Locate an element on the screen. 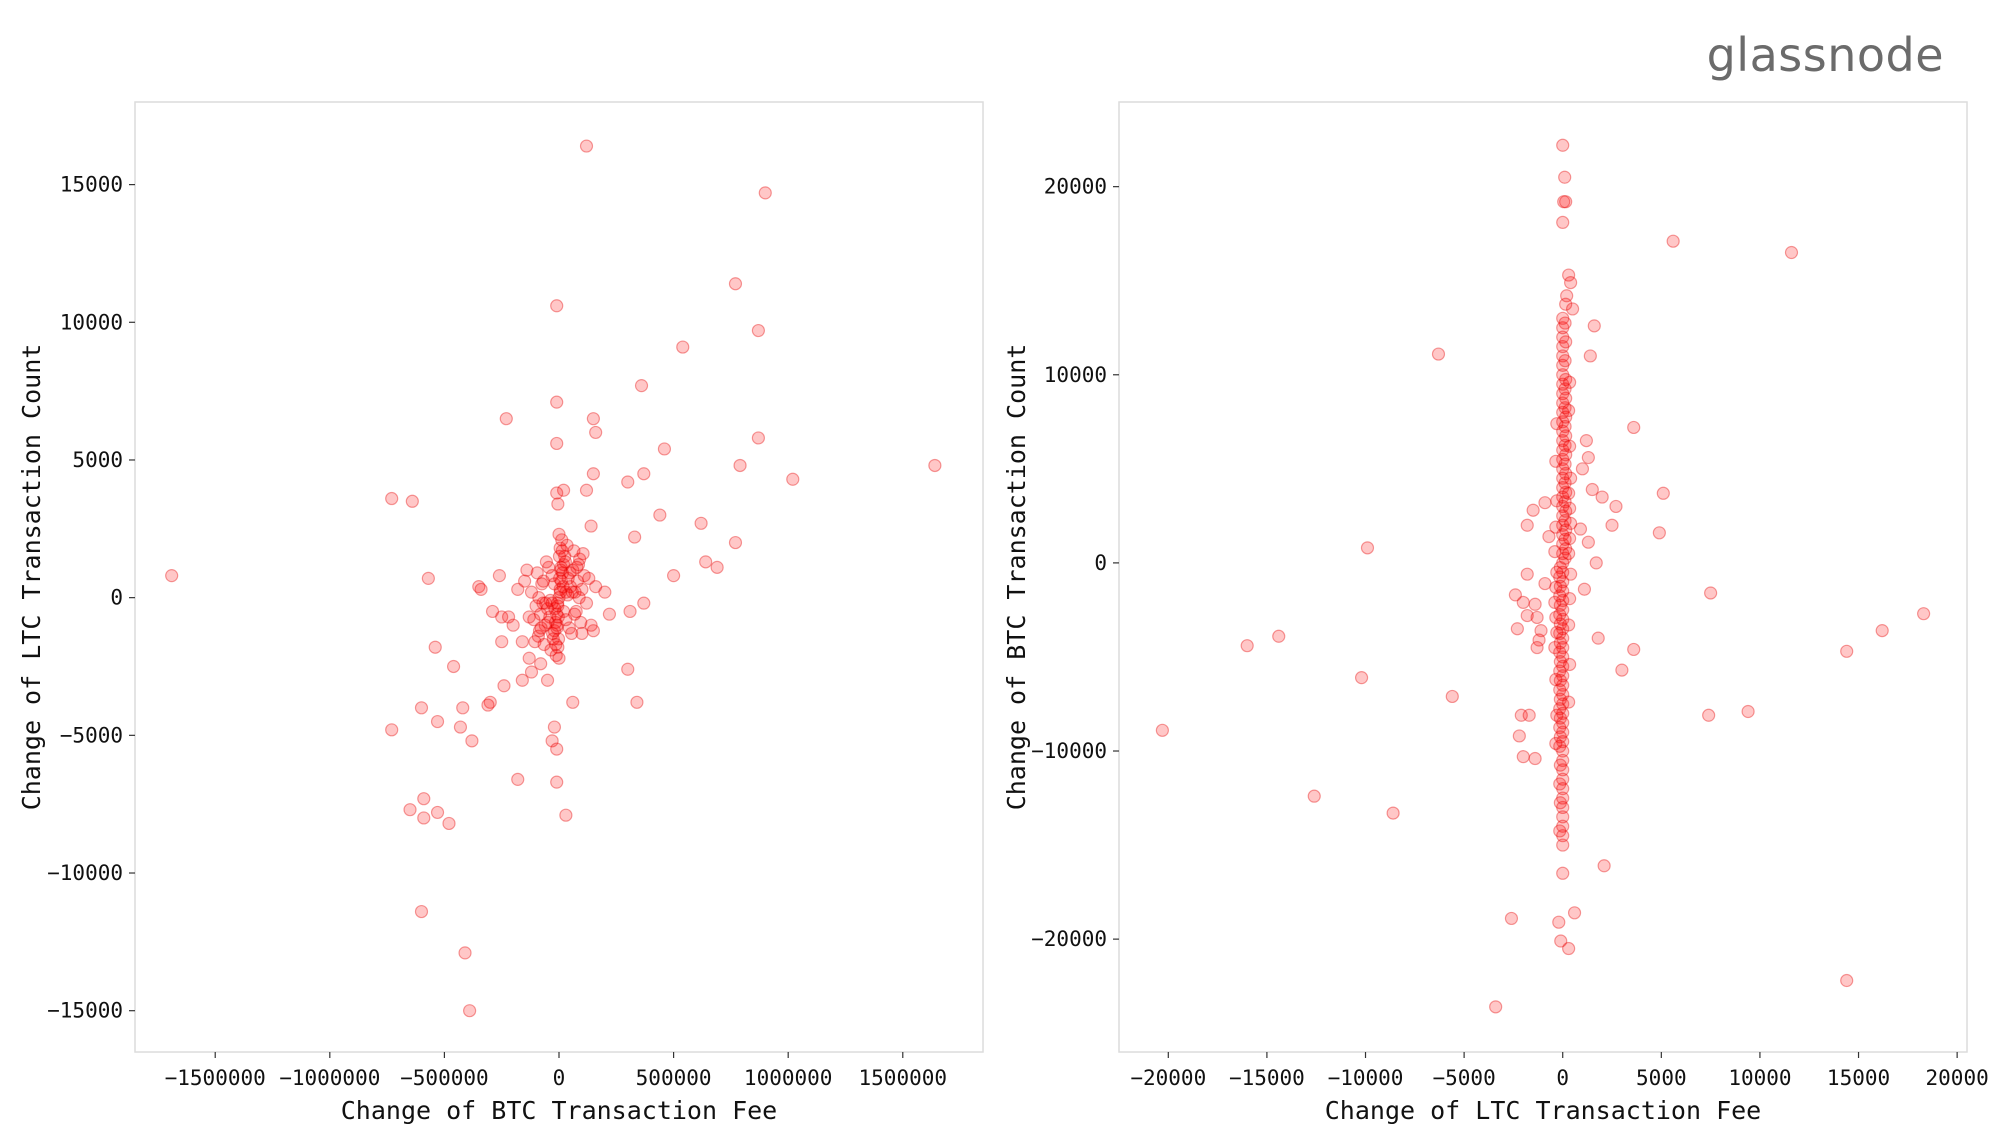  y-axis-label: Change of BTC Transaction Count is located at coordinates (1016, 577).